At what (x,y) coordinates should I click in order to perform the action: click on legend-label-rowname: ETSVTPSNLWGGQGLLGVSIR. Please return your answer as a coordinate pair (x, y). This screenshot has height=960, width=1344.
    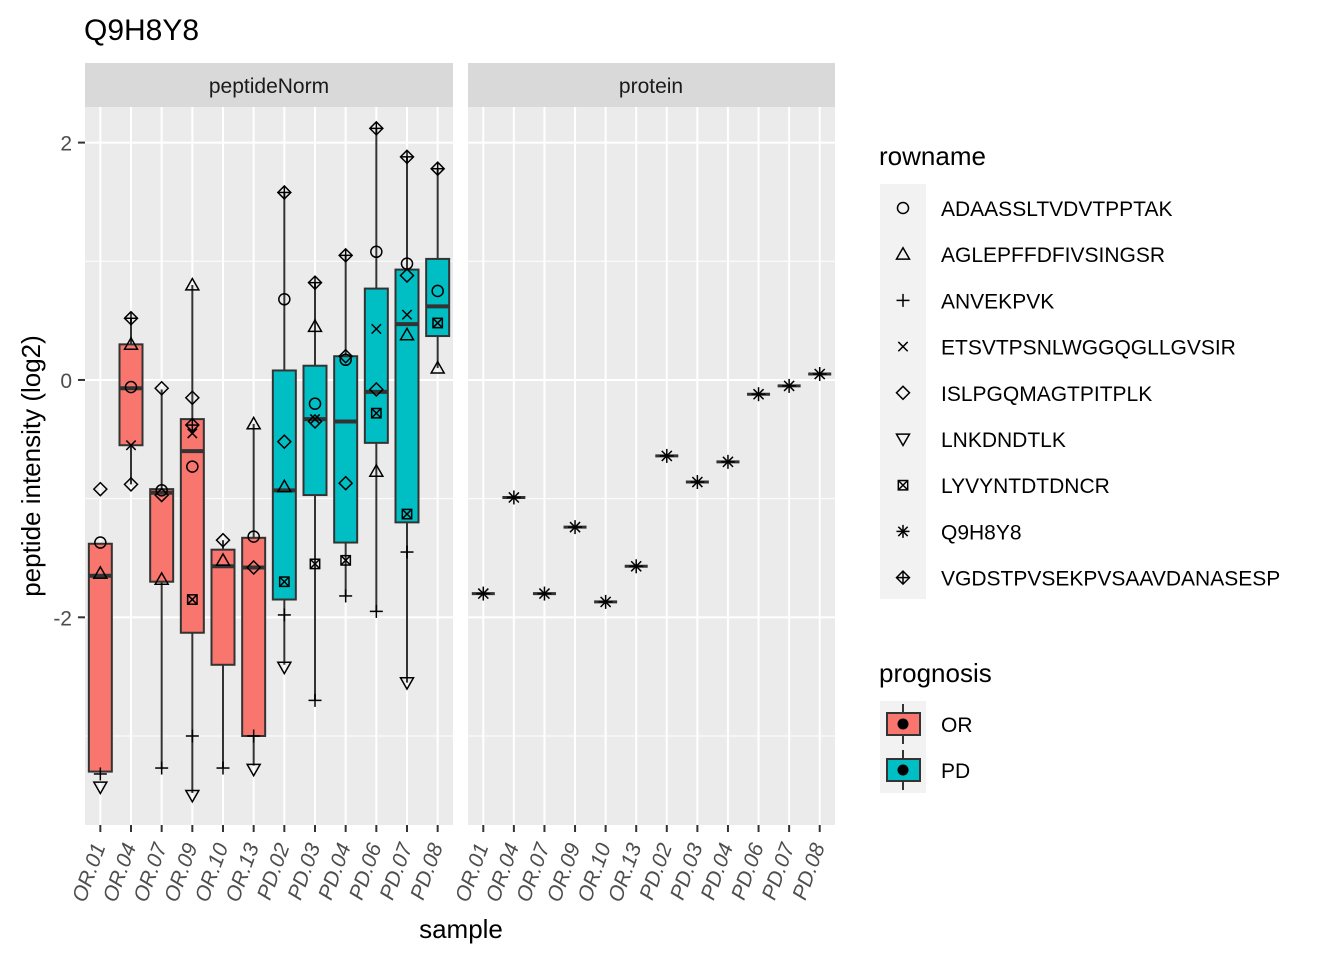
    Looking at the image, I should click on (1088, 348).